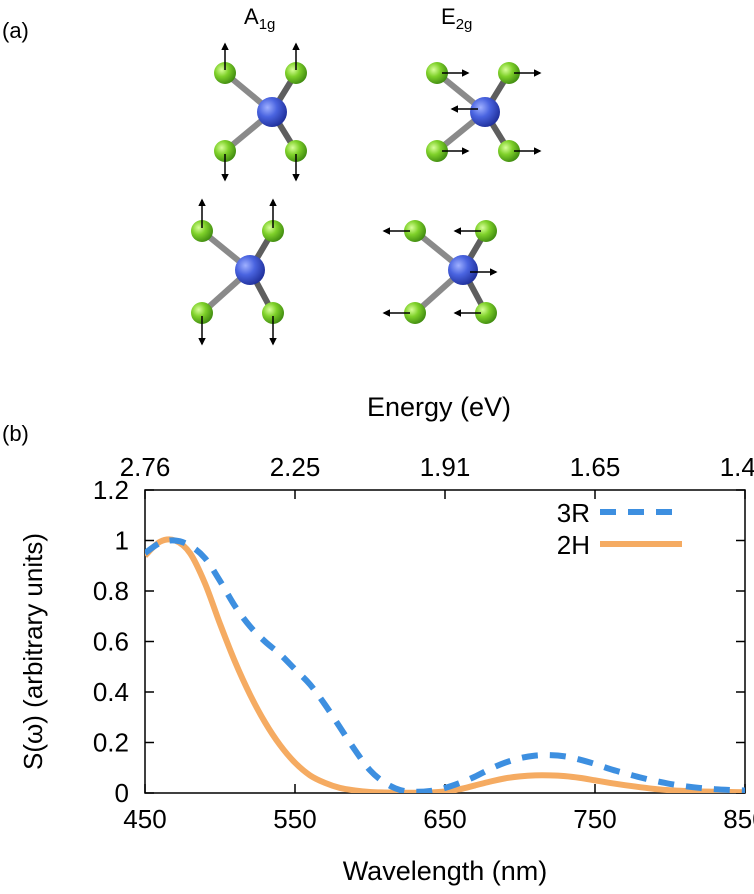 This screenshot has width=754, height=894. What do you see at coordinates (111, 642) in the screenshot?
I see `y-tick-label: 0.6` at bounding box center [111, 642].